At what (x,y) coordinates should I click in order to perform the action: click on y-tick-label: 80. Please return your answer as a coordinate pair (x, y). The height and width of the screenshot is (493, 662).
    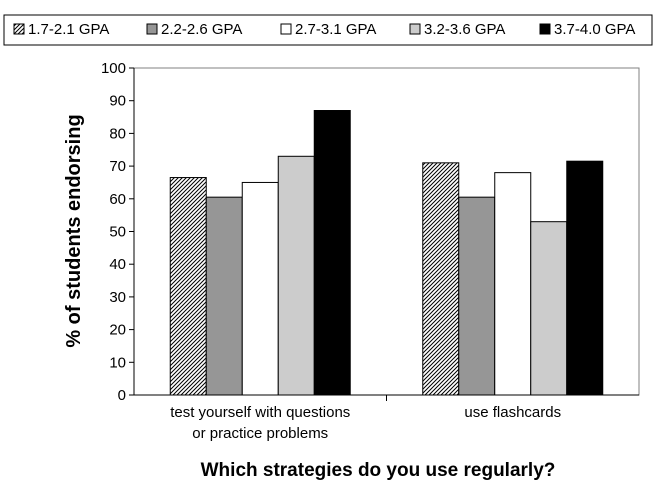
    Looking at the image, I should click on (117, 133).